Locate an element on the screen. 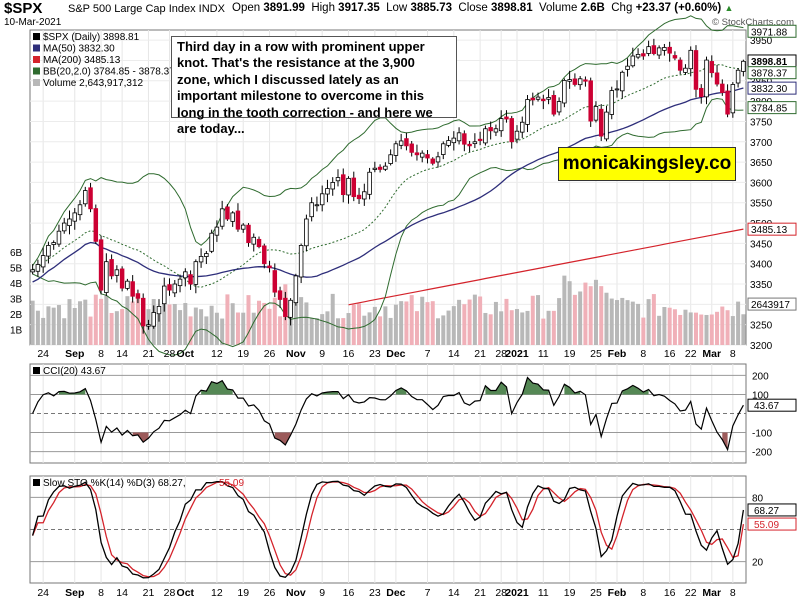 The height and width of the screenshot is (600, 800). sto-k-value: 68.27 is located at coordinates (766, 511).